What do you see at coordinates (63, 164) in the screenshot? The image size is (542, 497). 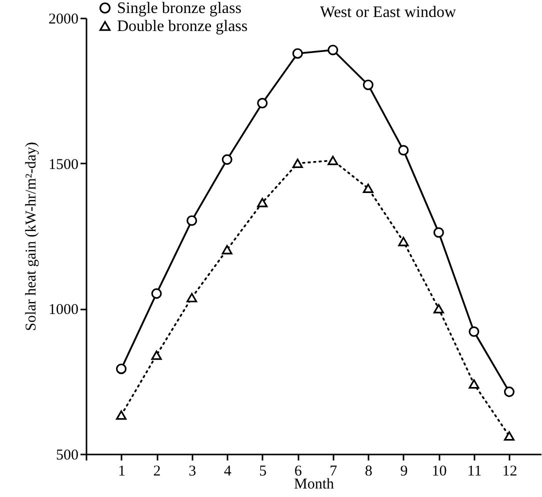 I see `y-tick-label: 1500` at bounding box center [63, 164].